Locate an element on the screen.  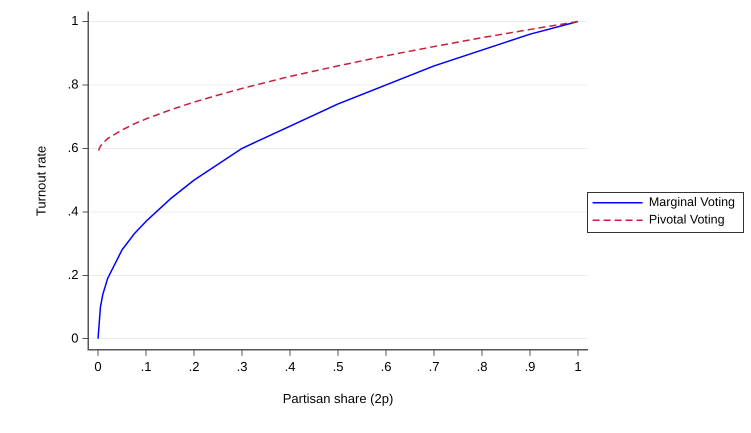
x-tick-label: 1 is located at coordinates (578, 366).